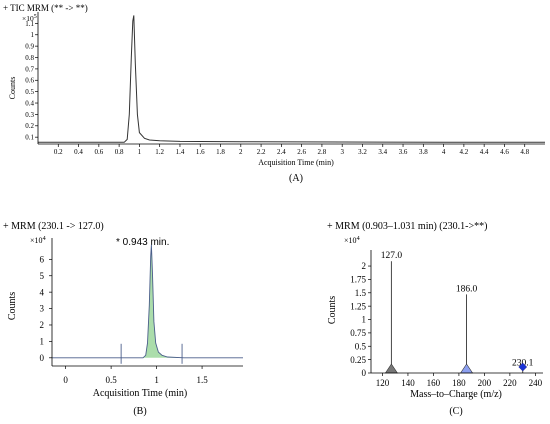  What do you see at coordinates (392, 256) in the screenshot?
I see `peak-label: 127.0` at bounding box center [392, 256].